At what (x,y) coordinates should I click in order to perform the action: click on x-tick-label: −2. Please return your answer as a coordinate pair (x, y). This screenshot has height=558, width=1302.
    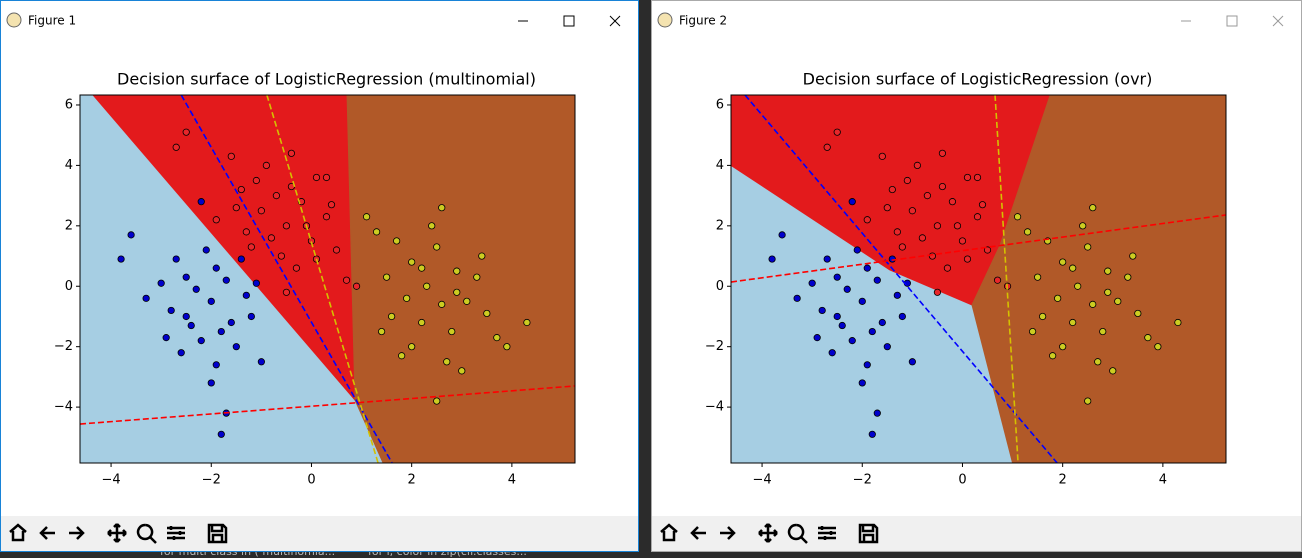
    Looking at the image, I should click on (211, 480).